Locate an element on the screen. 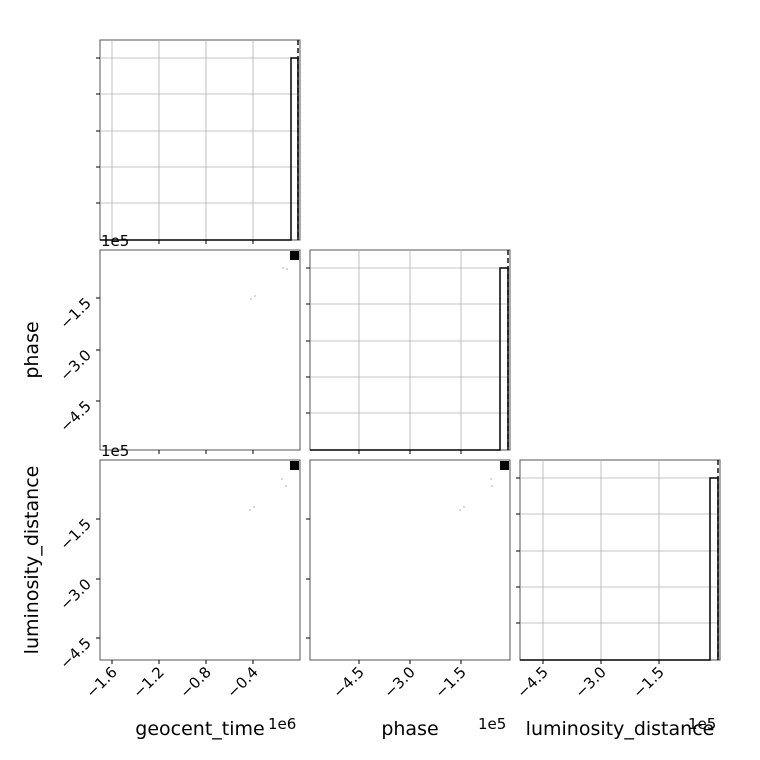  offset-label-luminosity-distance: 1e5 is located at coordinates (702, 724).